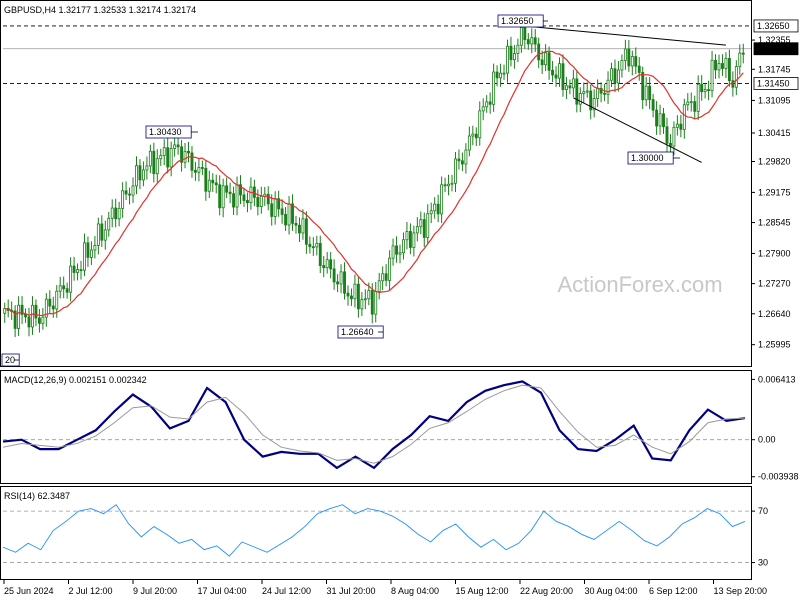 This screenshot has height=600, width=800. I want to click on rsi-indicator: 70 30, so click(385, 536).